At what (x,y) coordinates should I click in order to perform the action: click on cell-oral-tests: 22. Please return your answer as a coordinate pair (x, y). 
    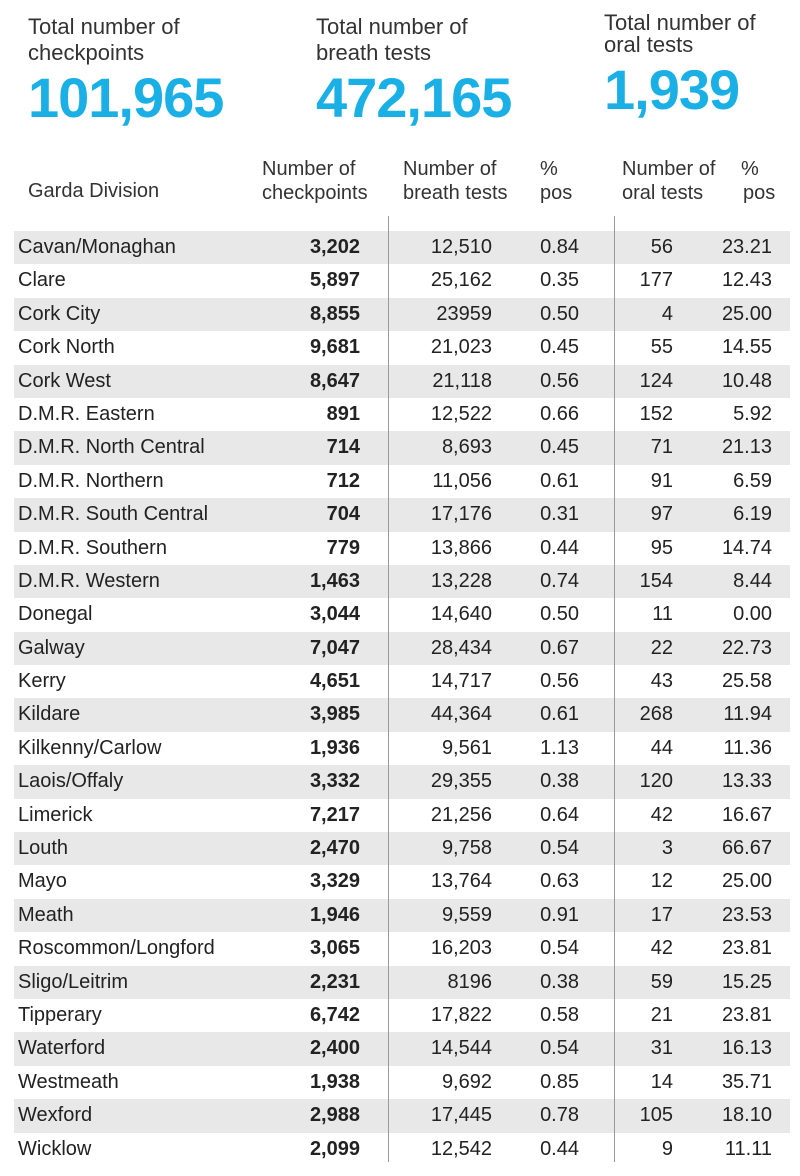
    Looking at the image, I should click on (661, 647).